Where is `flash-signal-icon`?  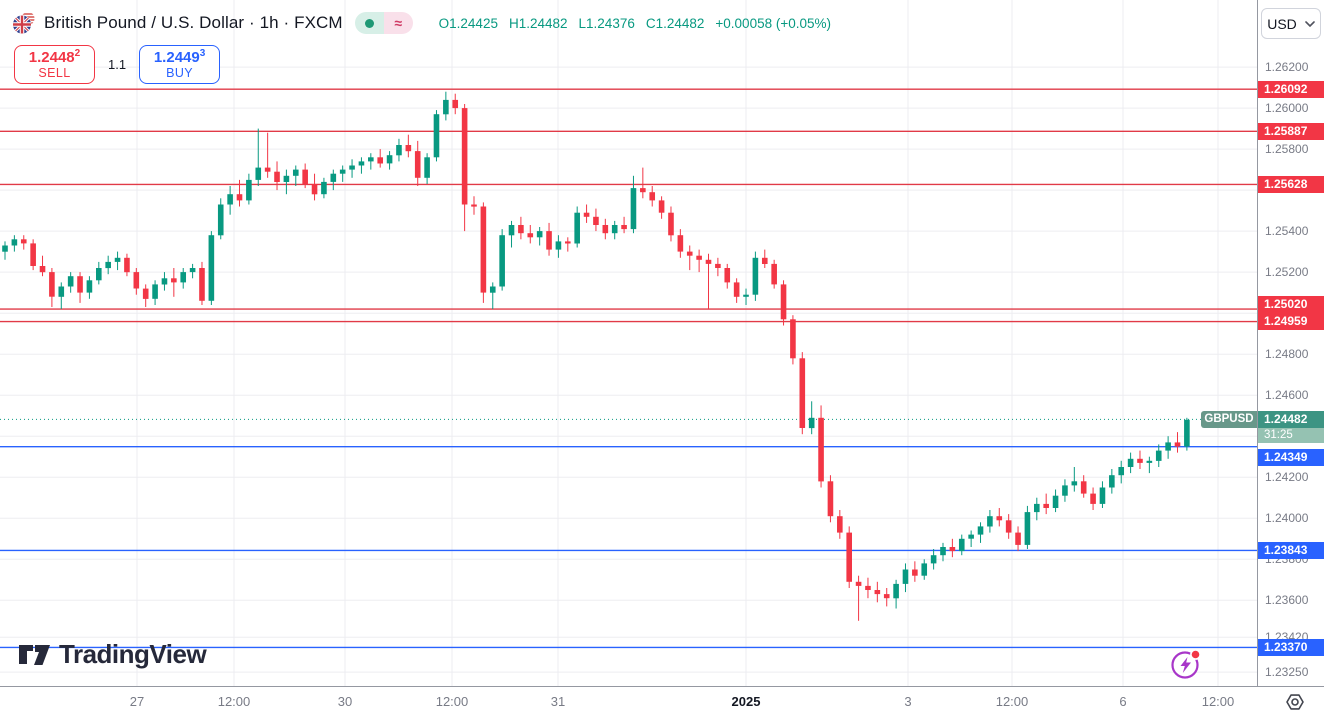 flash-signal-icon is located at coordinates (1186, 666).